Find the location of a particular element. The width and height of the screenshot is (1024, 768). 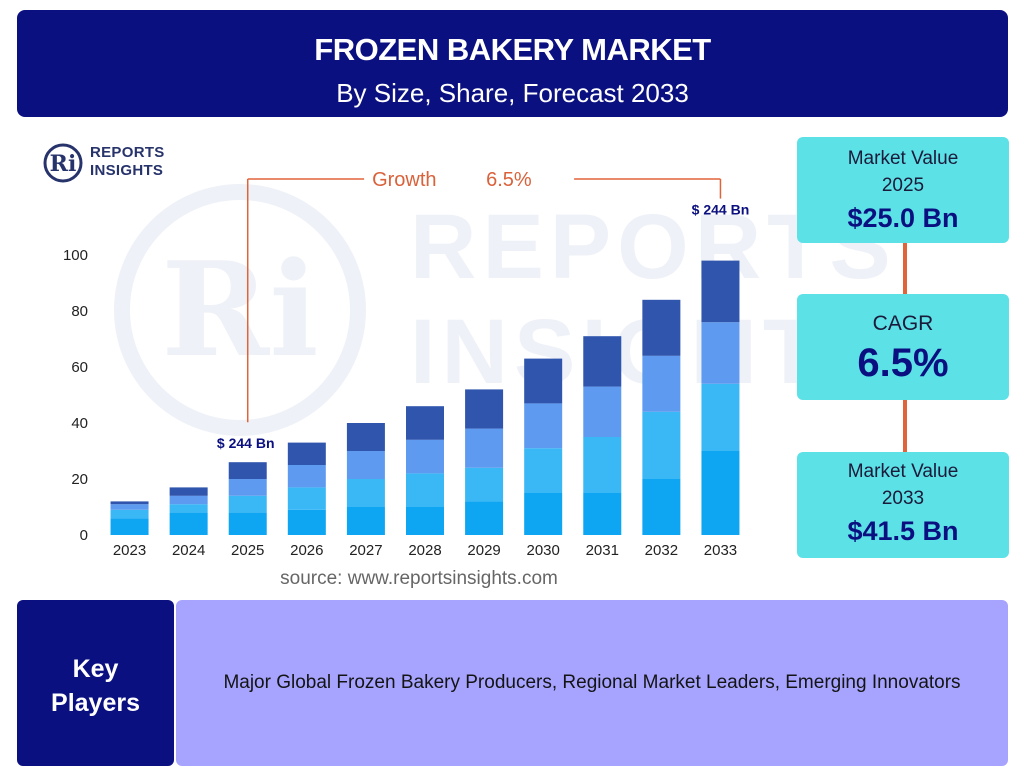

brand-logo: Ri REPORTS INSIGHTS is located at coordinates (112, 163).